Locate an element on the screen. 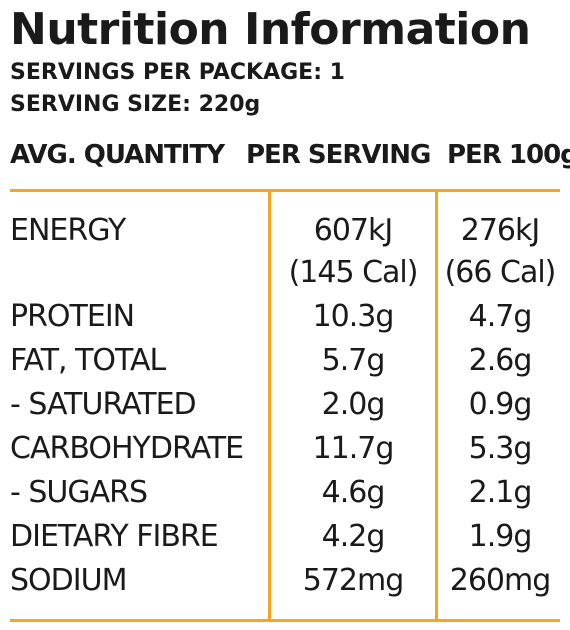 The image size is (570, 630). nutrient-name: PROTEIN is located at coordinates (72, 316).